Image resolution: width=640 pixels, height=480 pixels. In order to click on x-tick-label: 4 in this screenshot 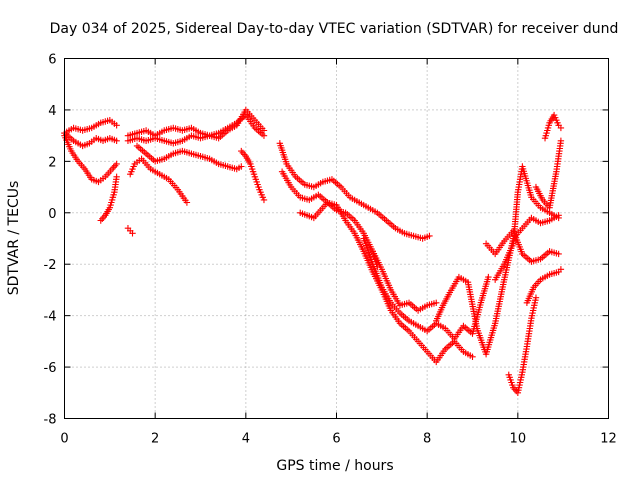, I will do `click(246, 439)`.